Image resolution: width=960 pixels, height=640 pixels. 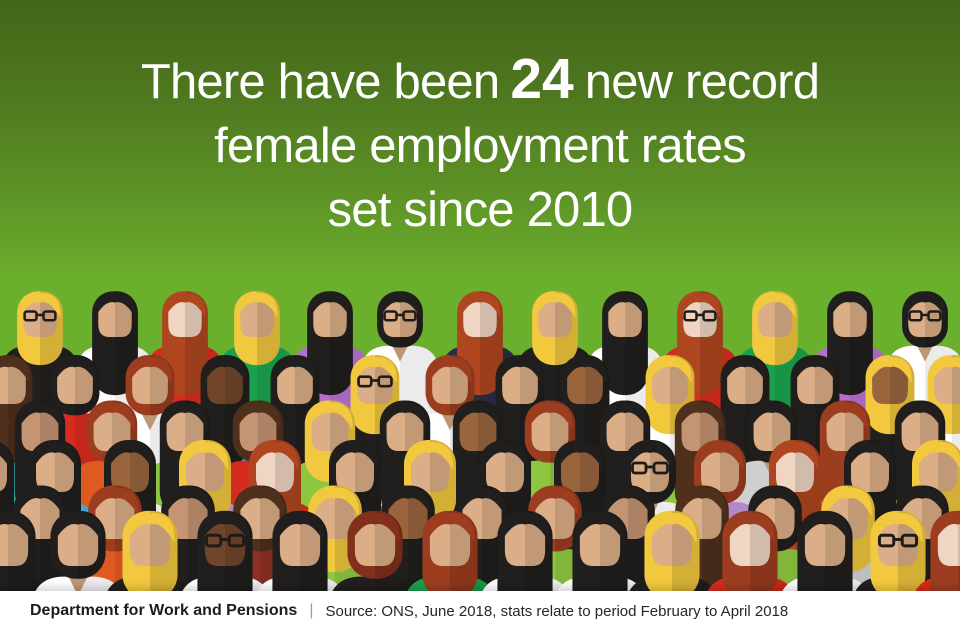 I want to click on headline-text-post: new record, so click(x=702, y=82).